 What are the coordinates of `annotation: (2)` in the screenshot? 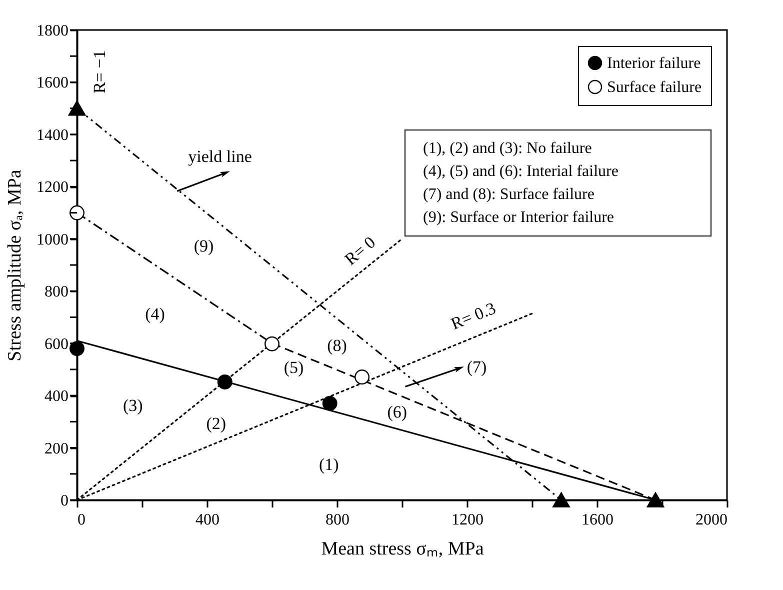 It's located at (216, 423).